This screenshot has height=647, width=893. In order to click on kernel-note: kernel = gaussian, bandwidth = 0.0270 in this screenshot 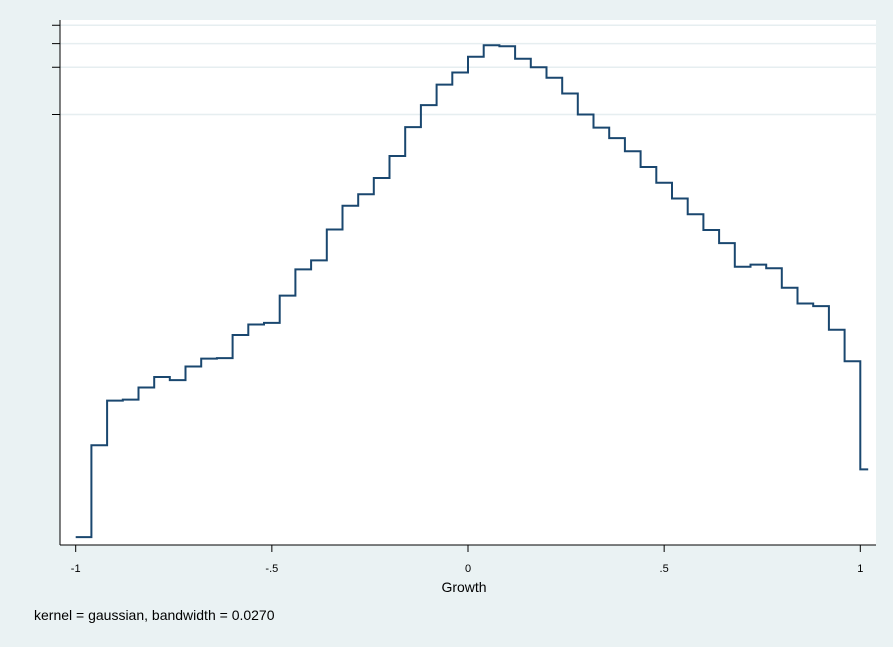, I will do `click(154, 615)`.